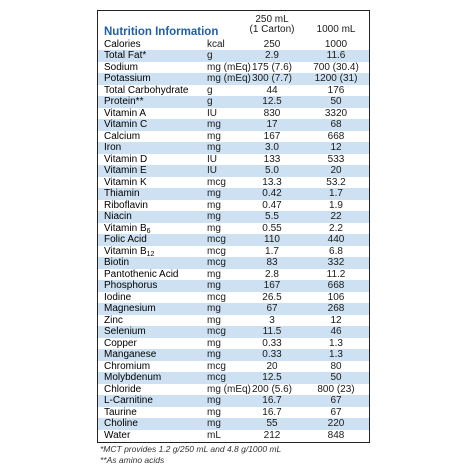 This screenshot has height=467, width=467. What do you see at coordinates (272, 412) in the screenshot?
I see `value-250ml: 16.7` at bounding box center [272, 412].